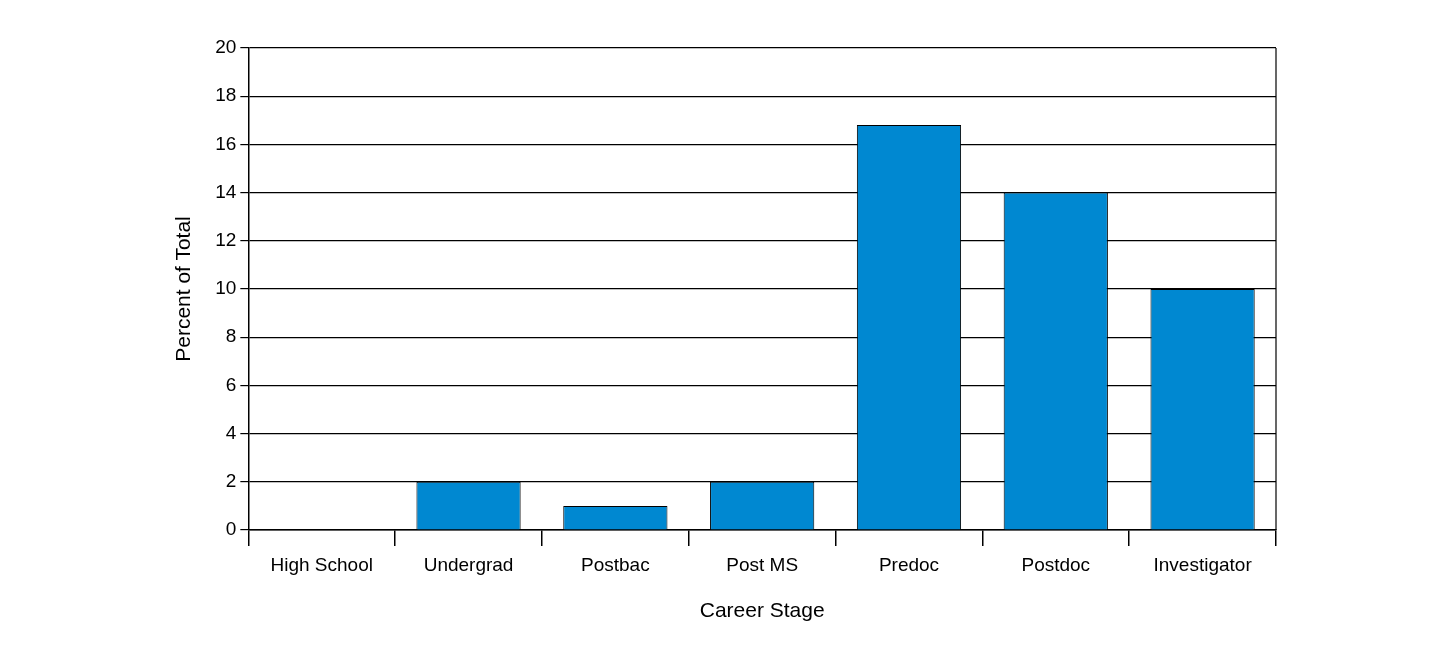 This screenshot has height=646, width=1439. What do you see at coordinates (231, 336) in the screenshot?
I see `y-tick-label: 8` at bounding box center [231, 336].